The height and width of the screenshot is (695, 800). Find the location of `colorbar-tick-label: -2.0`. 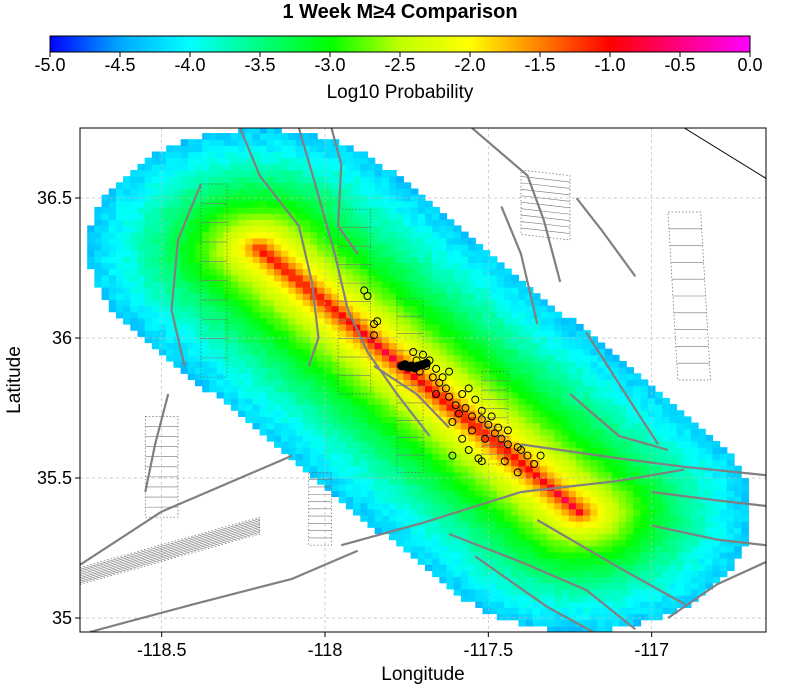

colorbar-tick-label: -2.0 is located at coordinates (469, 65).